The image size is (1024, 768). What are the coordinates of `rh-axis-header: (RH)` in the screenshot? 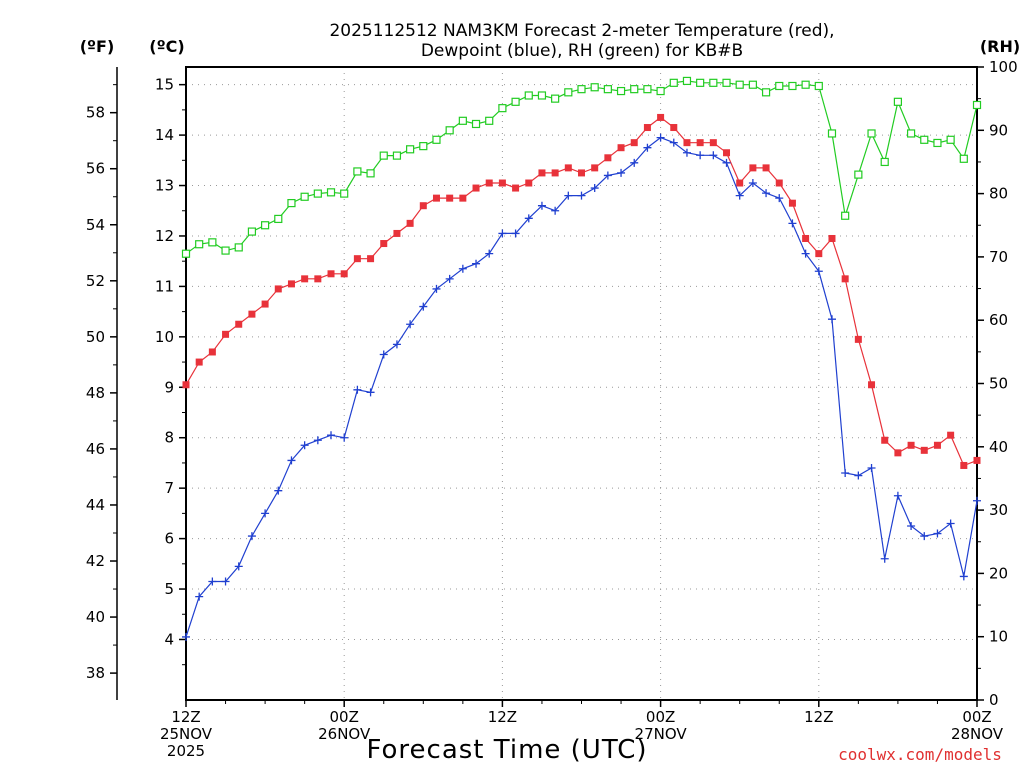 It's located at (1000, 46).